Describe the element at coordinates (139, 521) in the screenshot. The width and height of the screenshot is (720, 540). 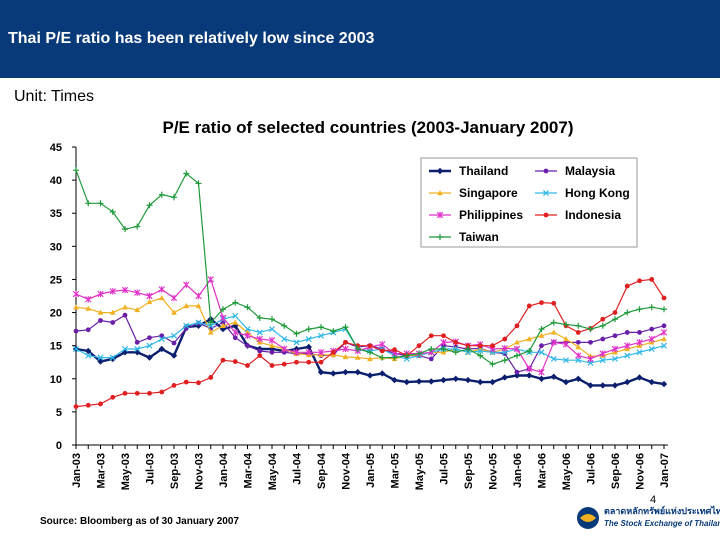
I see `source-note: Source: Bloomberg as of 30 January 2007` at that location.